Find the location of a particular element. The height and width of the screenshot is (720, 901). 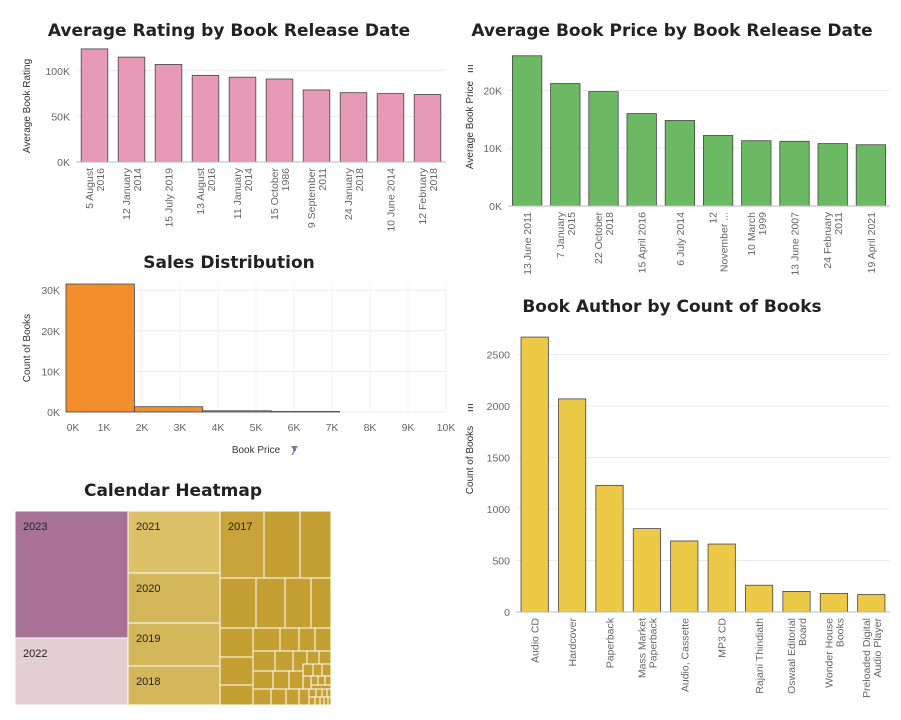

authors-sort-icon is located at coordinates (470, 408).